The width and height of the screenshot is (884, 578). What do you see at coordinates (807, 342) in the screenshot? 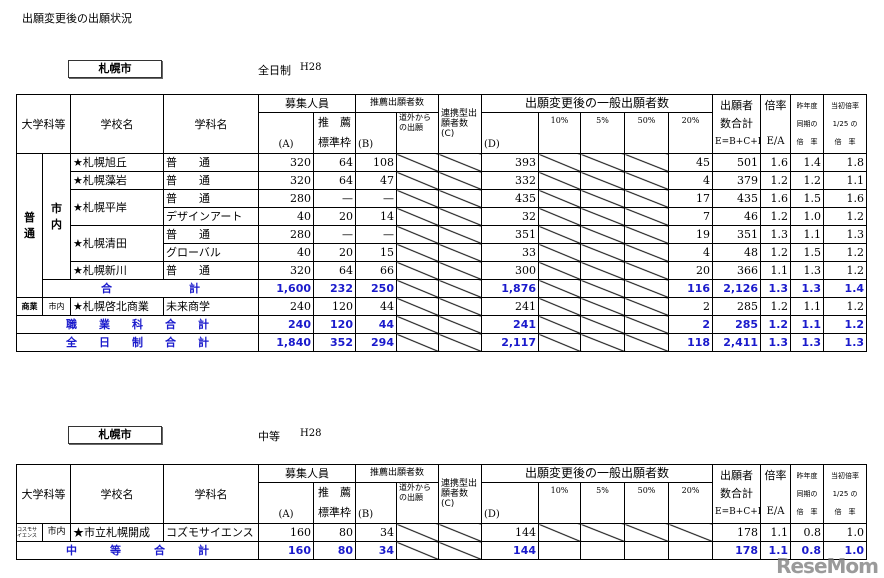
I see `last-year-ratio: 1.3` at bounding box center [807, 342].